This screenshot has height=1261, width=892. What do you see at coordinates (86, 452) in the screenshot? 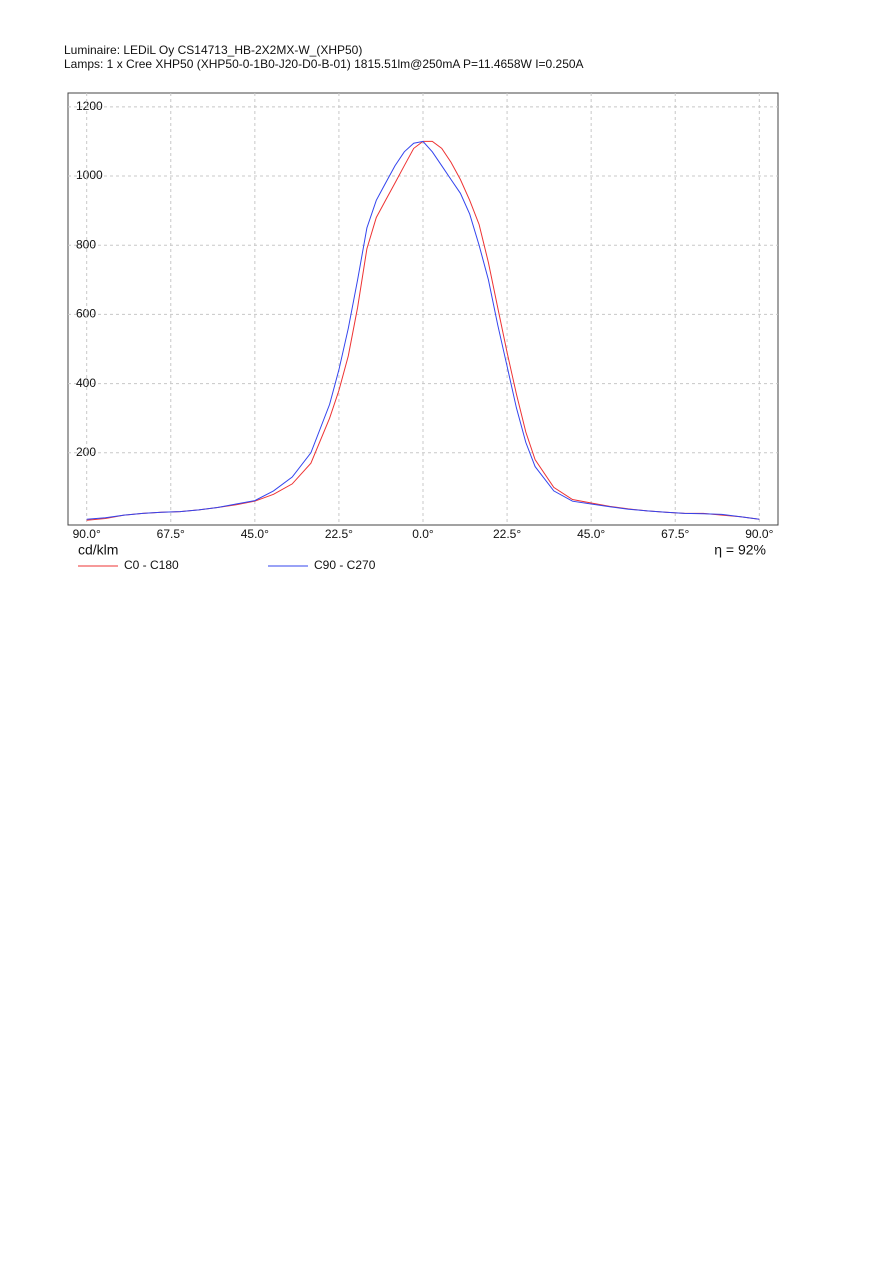
I see `y-tick-label: 200` at bounding box center [86, 452].